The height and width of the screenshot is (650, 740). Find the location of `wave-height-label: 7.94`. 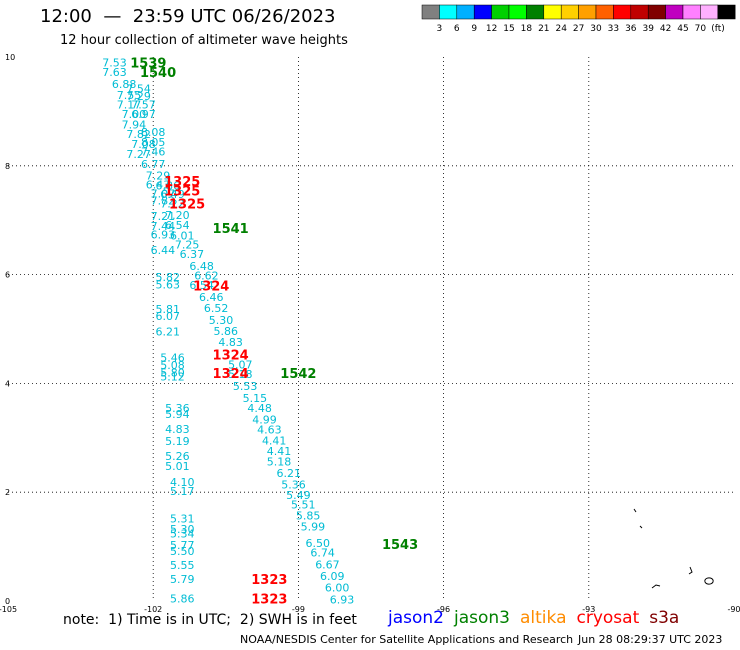

wave-height-label: 7.94 is located at coordinates (134, 124).